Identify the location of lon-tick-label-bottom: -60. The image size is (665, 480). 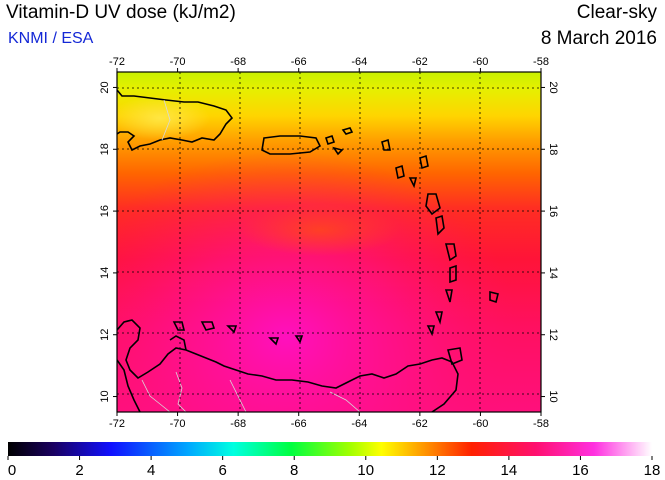
(480, 424).